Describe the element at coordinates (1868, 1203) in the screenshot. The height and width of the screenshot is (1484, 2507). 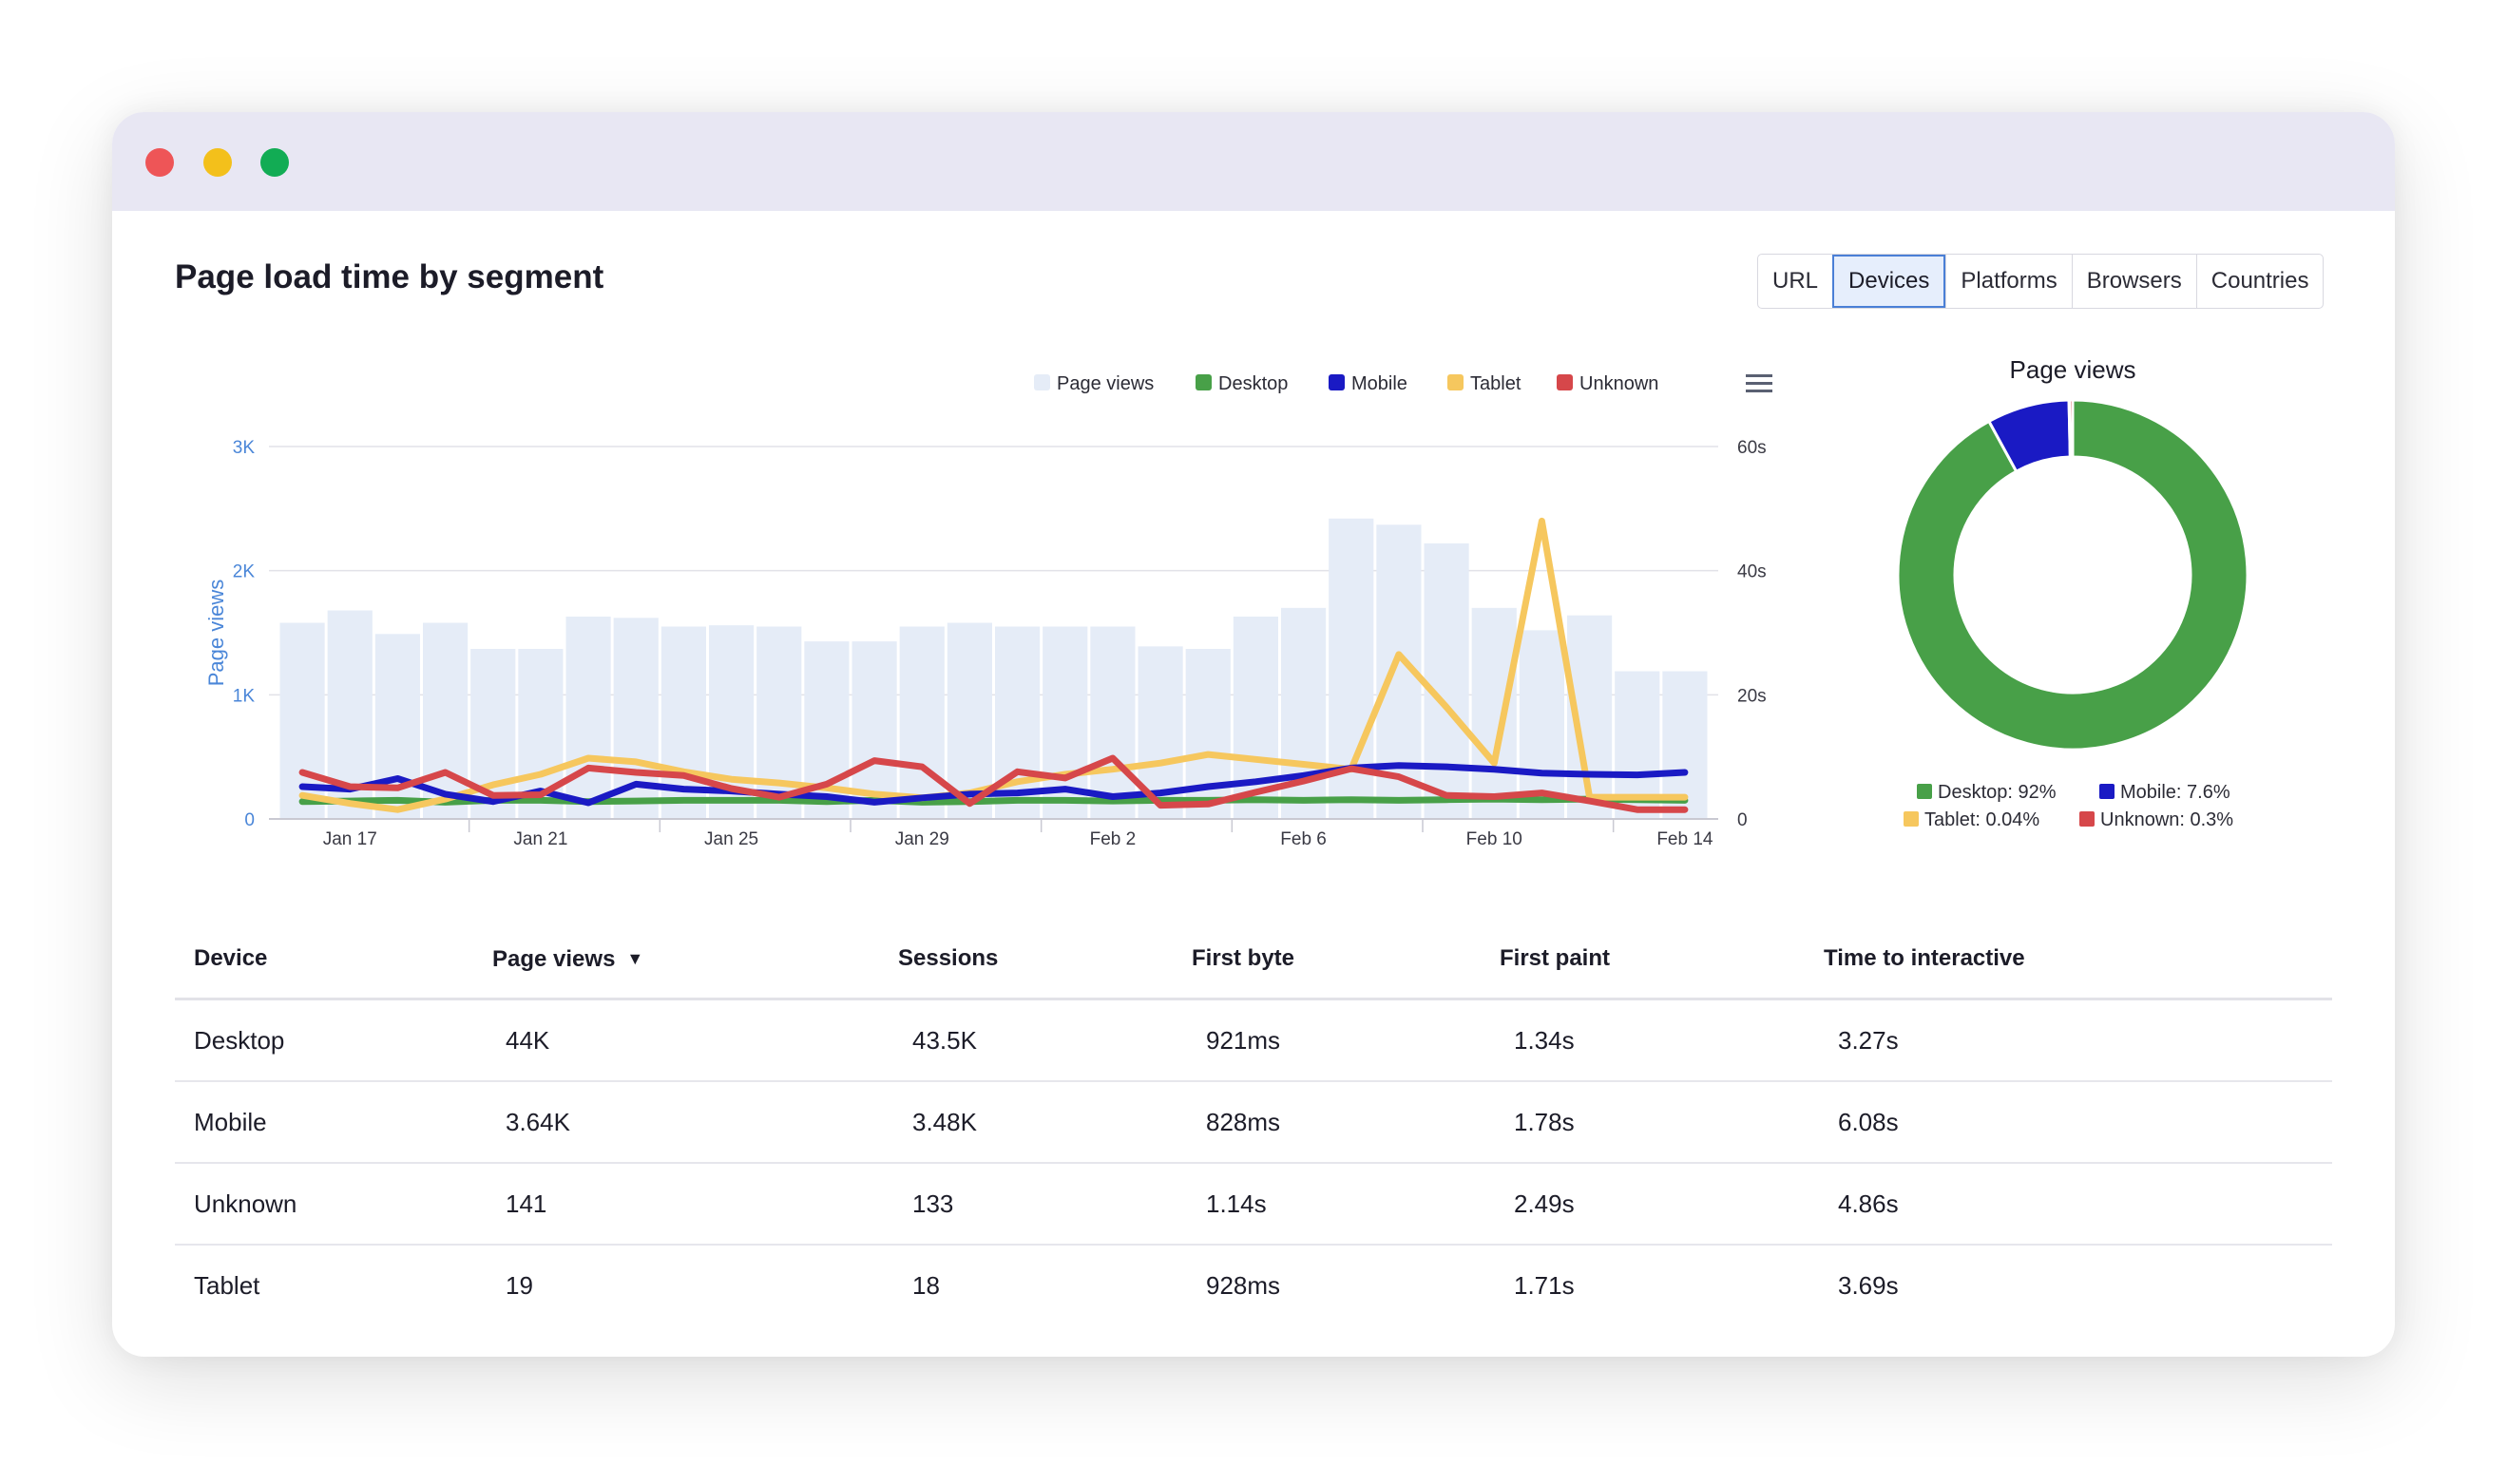
I see `time-to-interactive-cell: 4.86s` at that location.